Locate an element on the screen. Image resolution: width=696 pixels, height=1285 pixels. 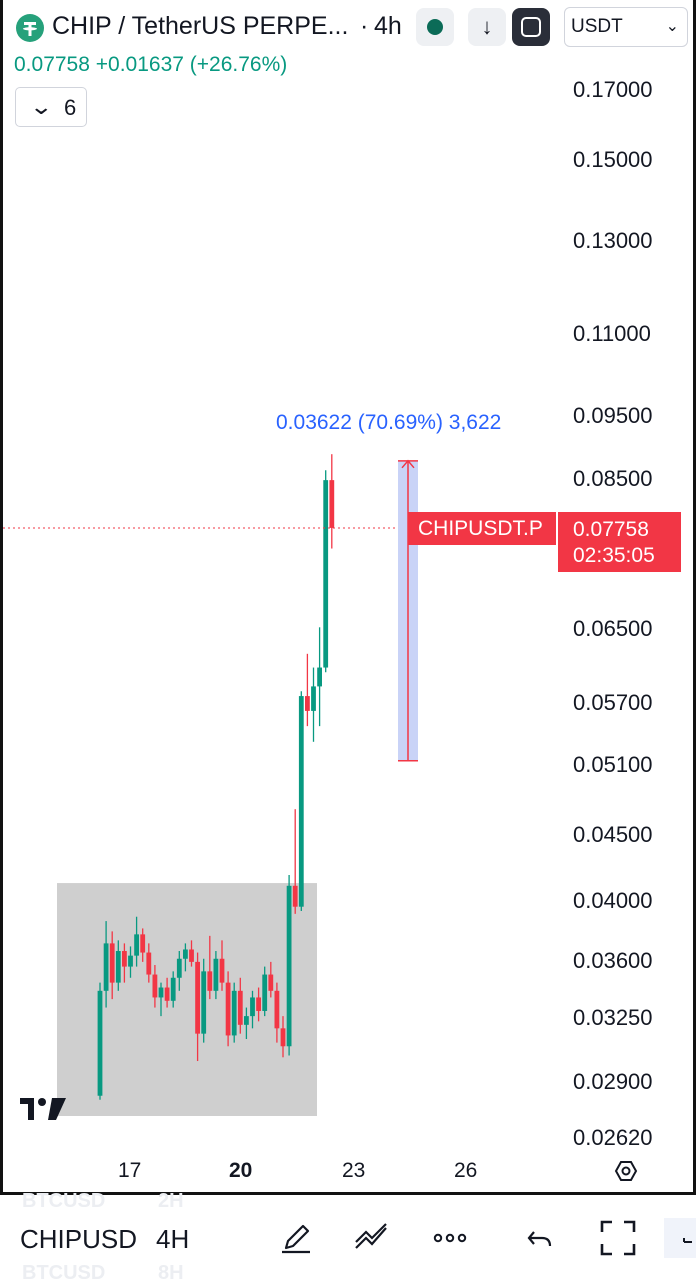
down-arrow-button: ↓ is located at coordinates (487, 27).